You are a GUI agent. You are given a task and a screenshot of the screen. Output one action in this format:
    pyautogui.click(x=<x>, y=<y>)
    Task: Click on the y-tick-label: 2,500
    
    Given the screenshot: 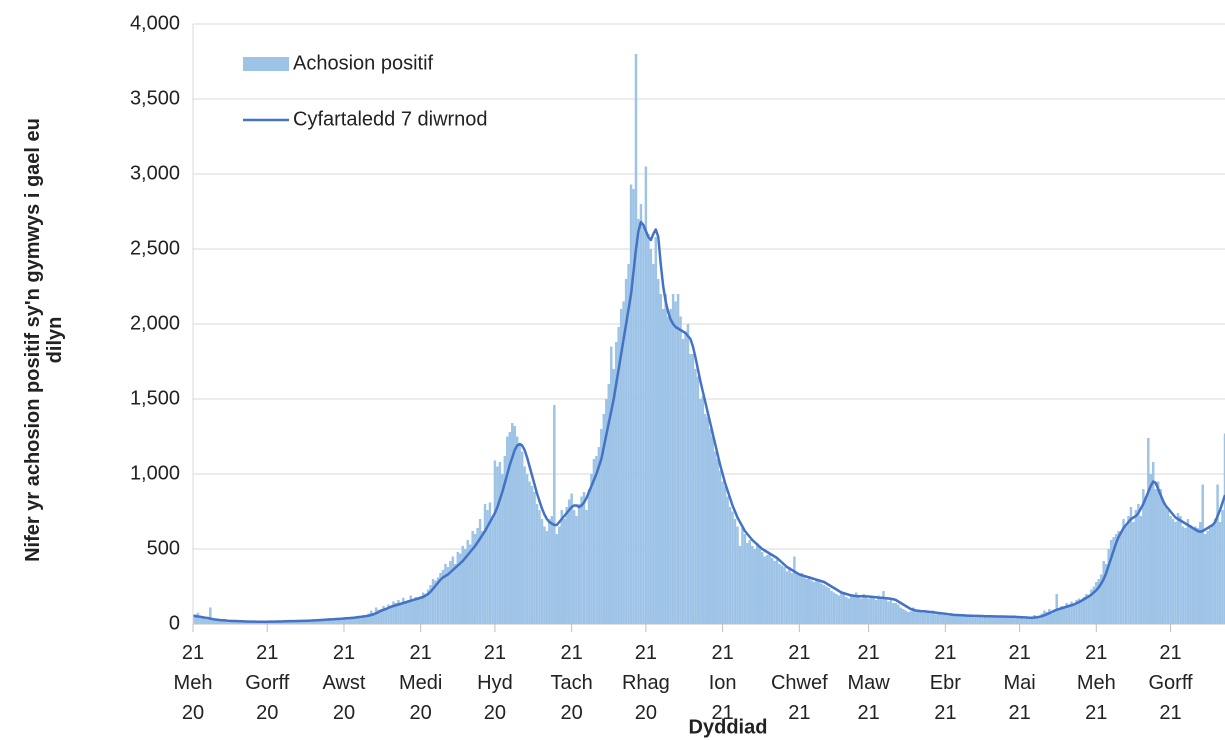 What is the action you would take?
    pyautogui.click(x=155, y=248)
    